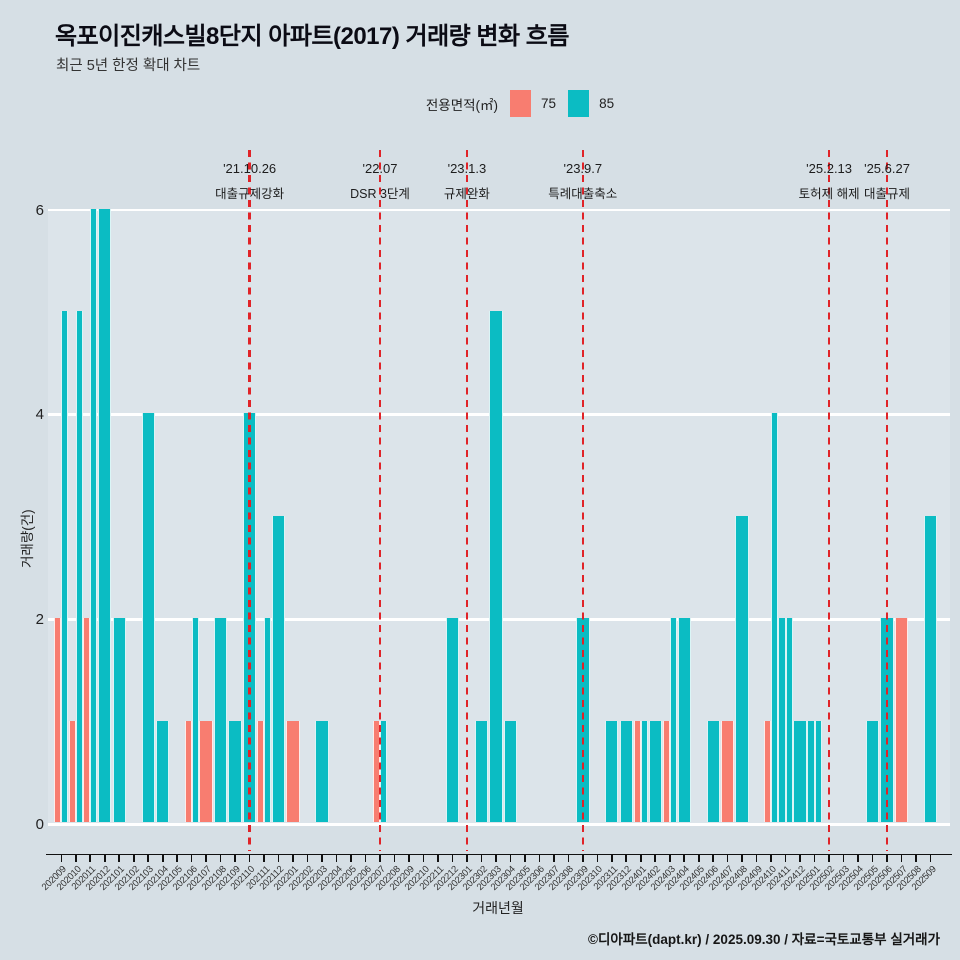 Image resolution: width=960 pixels, height=960 pixels. I want to click on event-date-1: '21.10.26, so click(250, 168).